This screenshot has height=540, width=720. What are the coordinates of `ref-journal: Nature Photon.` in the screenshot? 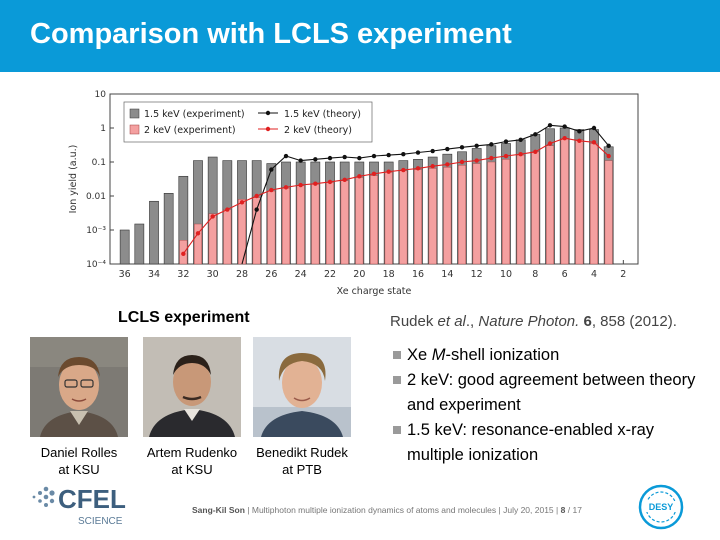 It's located at (529, 321).